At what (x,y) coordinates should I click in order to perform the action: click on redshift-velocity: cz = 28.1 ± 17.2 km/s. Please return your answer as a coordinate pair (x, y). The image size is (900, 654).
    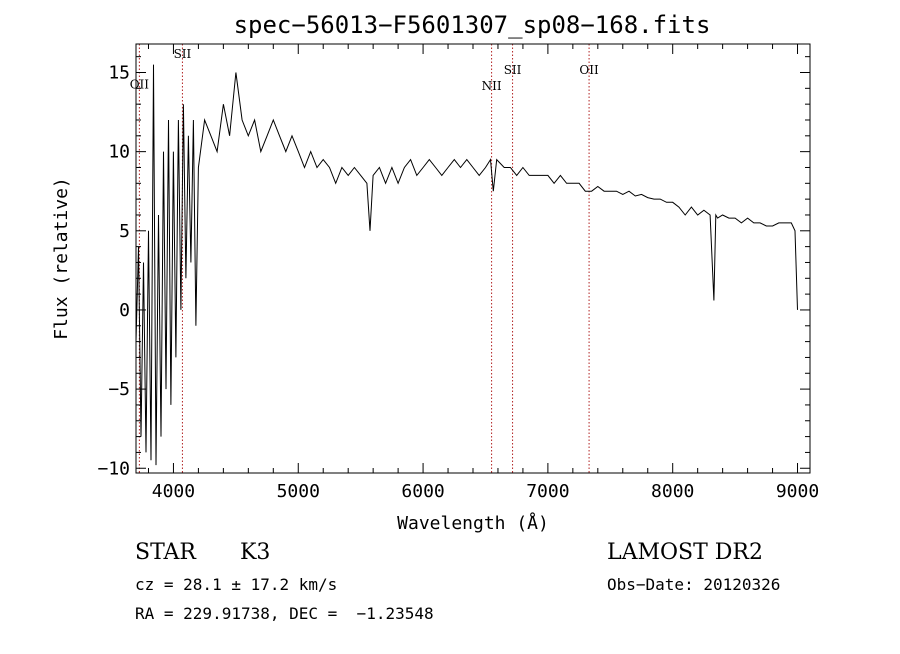
    Looking at the image, I should click on (236, 584).